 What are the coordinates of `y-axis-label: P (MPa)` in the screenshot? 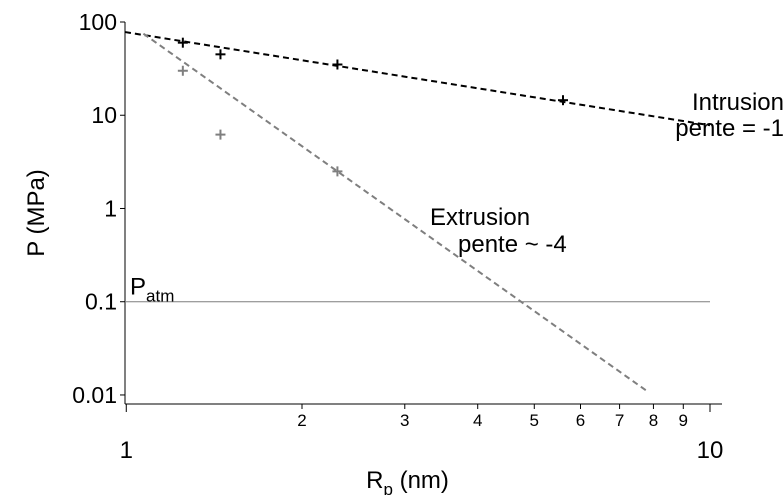 It's located at (36, 213).